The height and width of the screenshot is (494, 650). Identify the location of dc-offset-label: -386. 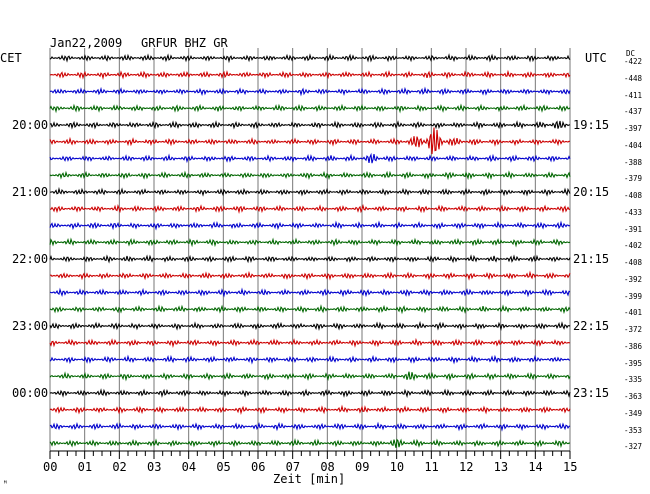
(633, 346).